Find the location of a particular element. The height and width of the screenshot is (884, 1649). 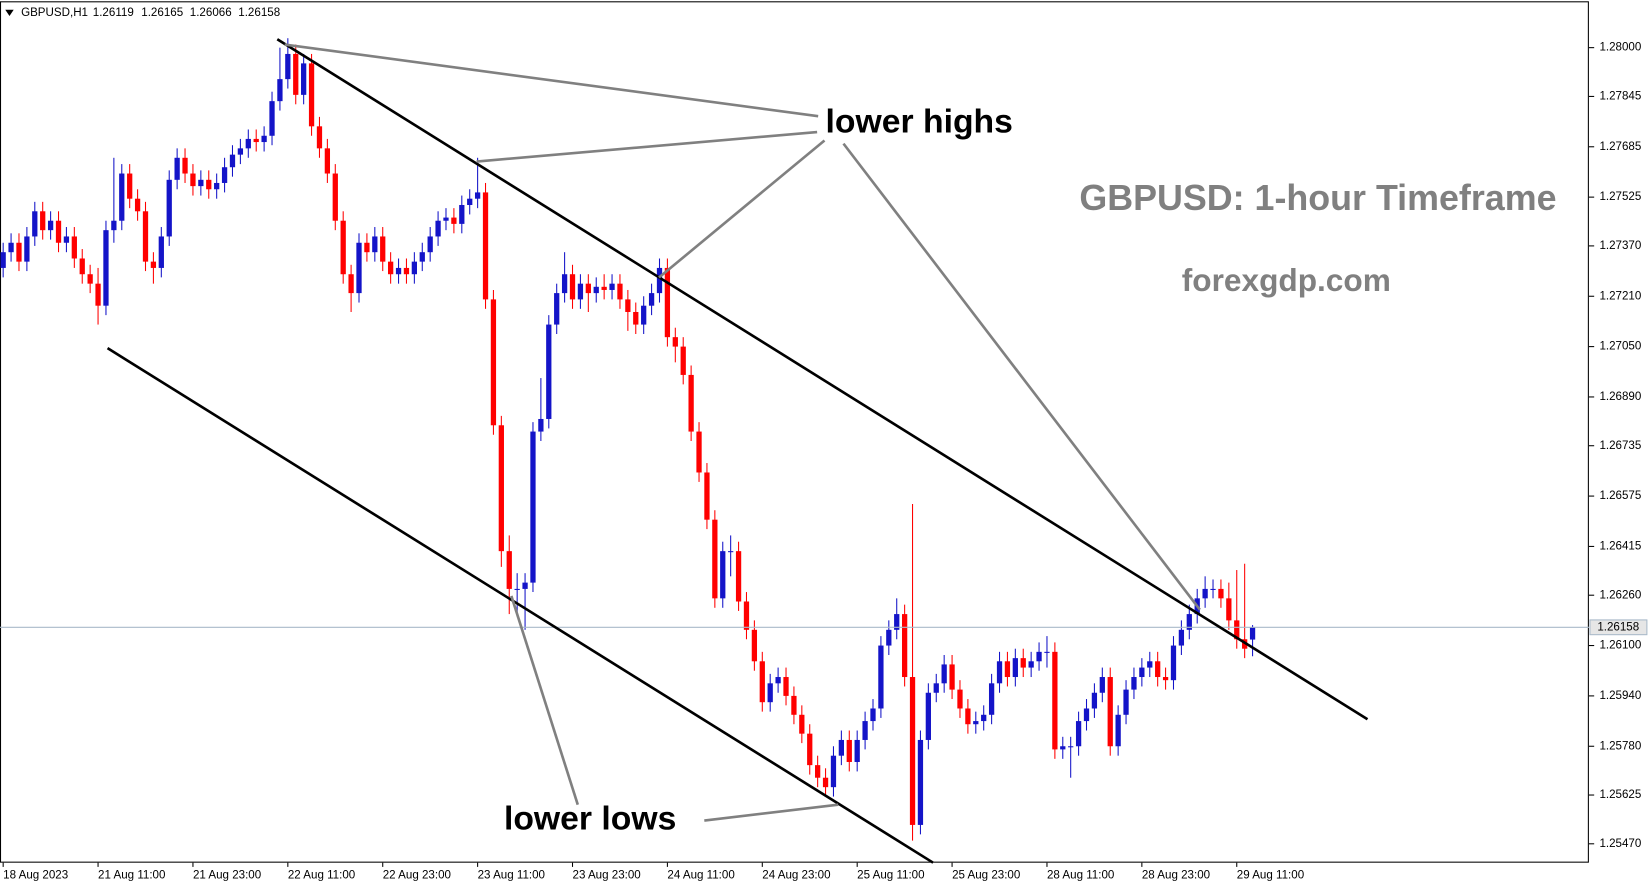

x-tick-label: 23 Aug 11:00 is located at coordinates (511, 875).